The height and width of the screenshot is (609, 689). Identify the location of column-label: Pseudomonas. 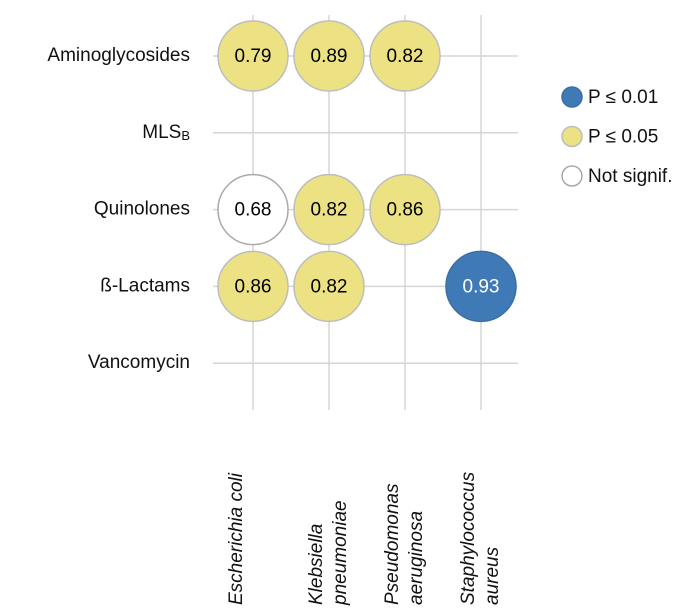
(392, 544).